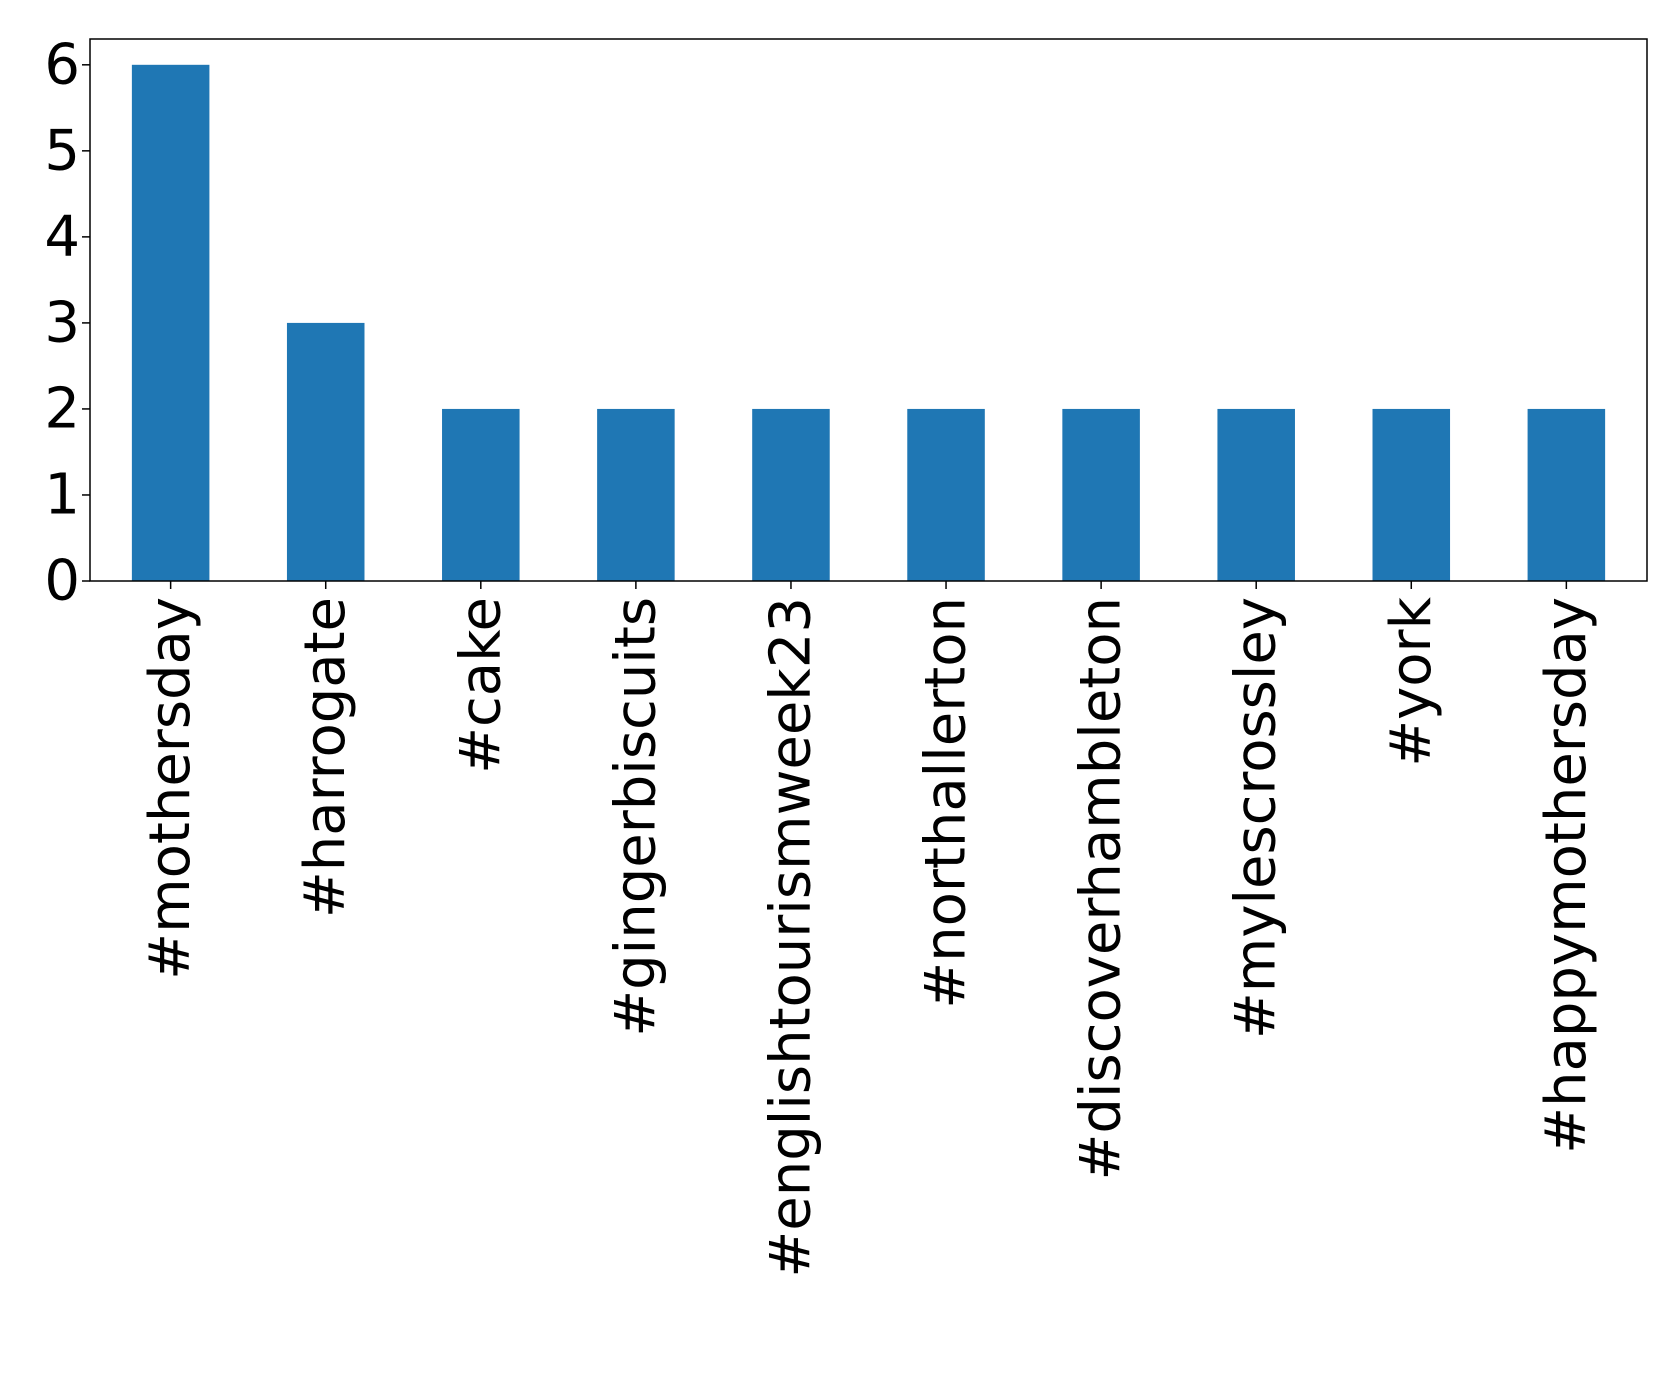 The width and height of the screenshot is (1679, 1387). Describe the element at coordinates (170, 788) in the screenshot. I see `x-tick-label: #mothersday` at that location.